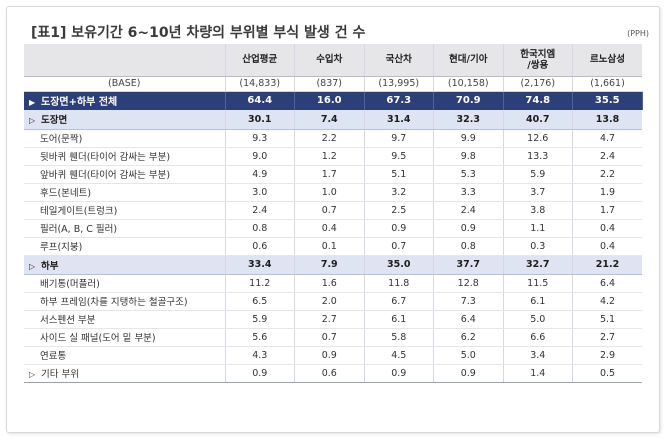 This screenshot has width=666, height=439. Describe the element at coordinates (260, 84) in the screenshot. I see `value-cell: (14,833)` at that location.